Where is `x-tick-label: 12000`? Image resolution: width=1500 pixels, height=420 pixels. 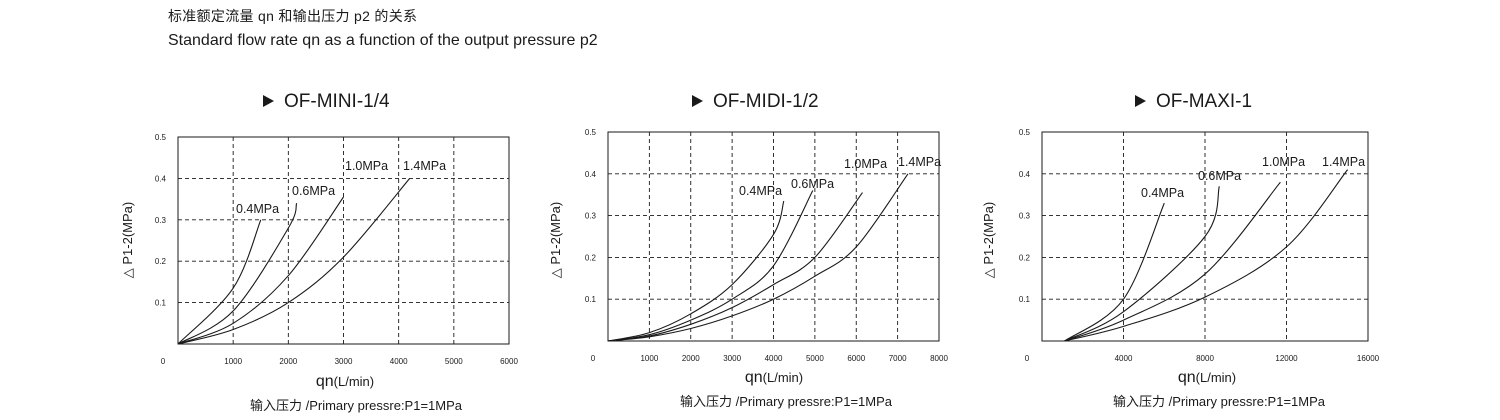 x-tick-label: 12000 is located at coordinates (1286, 358).